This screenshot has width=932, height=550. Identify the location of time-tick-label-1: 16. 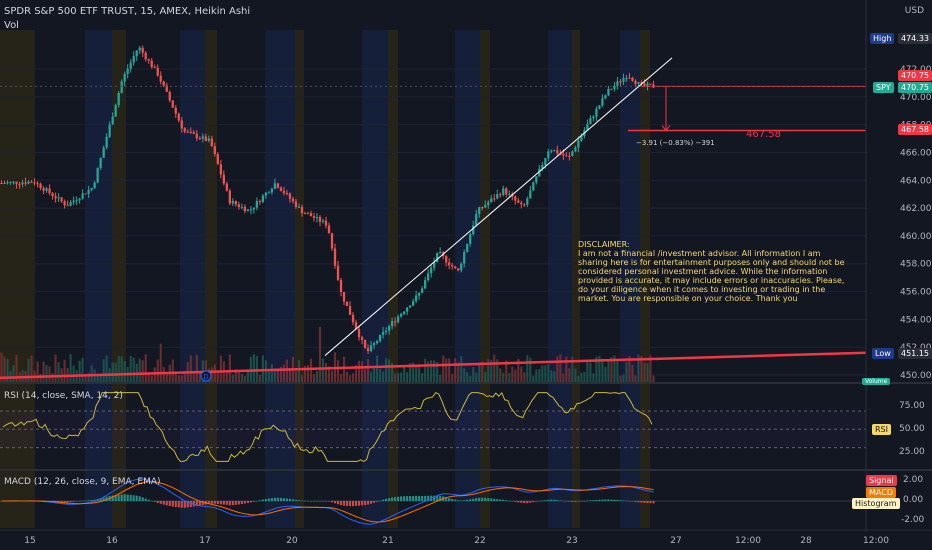
(112, 541).